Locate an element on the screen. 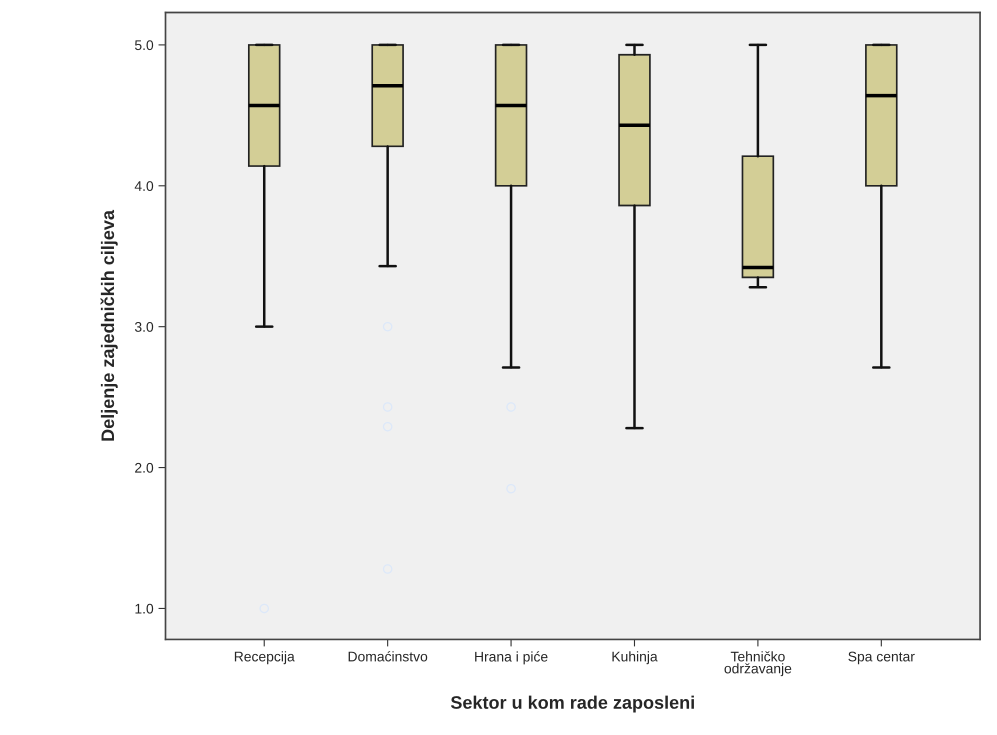  y-axis-title: Deljenje zajedničkih cilјeva is located at coordinates (109, 325).